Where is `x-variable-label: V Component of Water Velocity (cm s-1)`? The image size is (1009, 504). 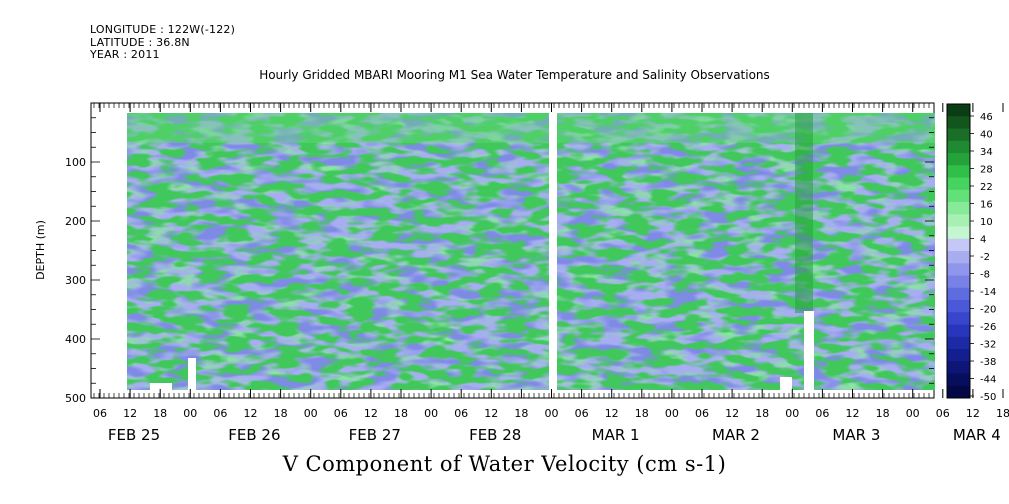
x-variable-label: V Component of Water Velocity (cm s-1) is located at coordinates (504, 464).